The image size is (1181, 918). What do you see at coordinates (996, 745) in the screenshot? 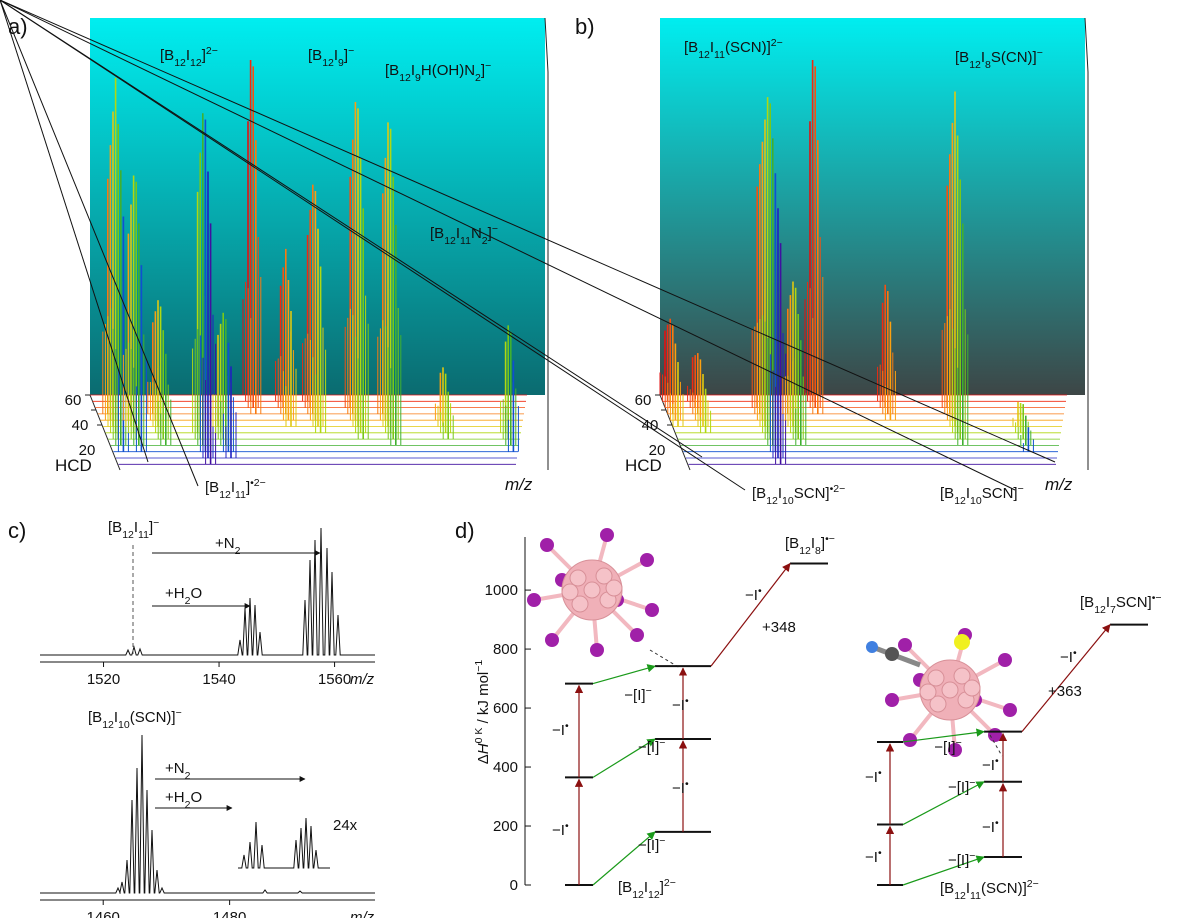
I see `guide` at bounding box center [996, 745].